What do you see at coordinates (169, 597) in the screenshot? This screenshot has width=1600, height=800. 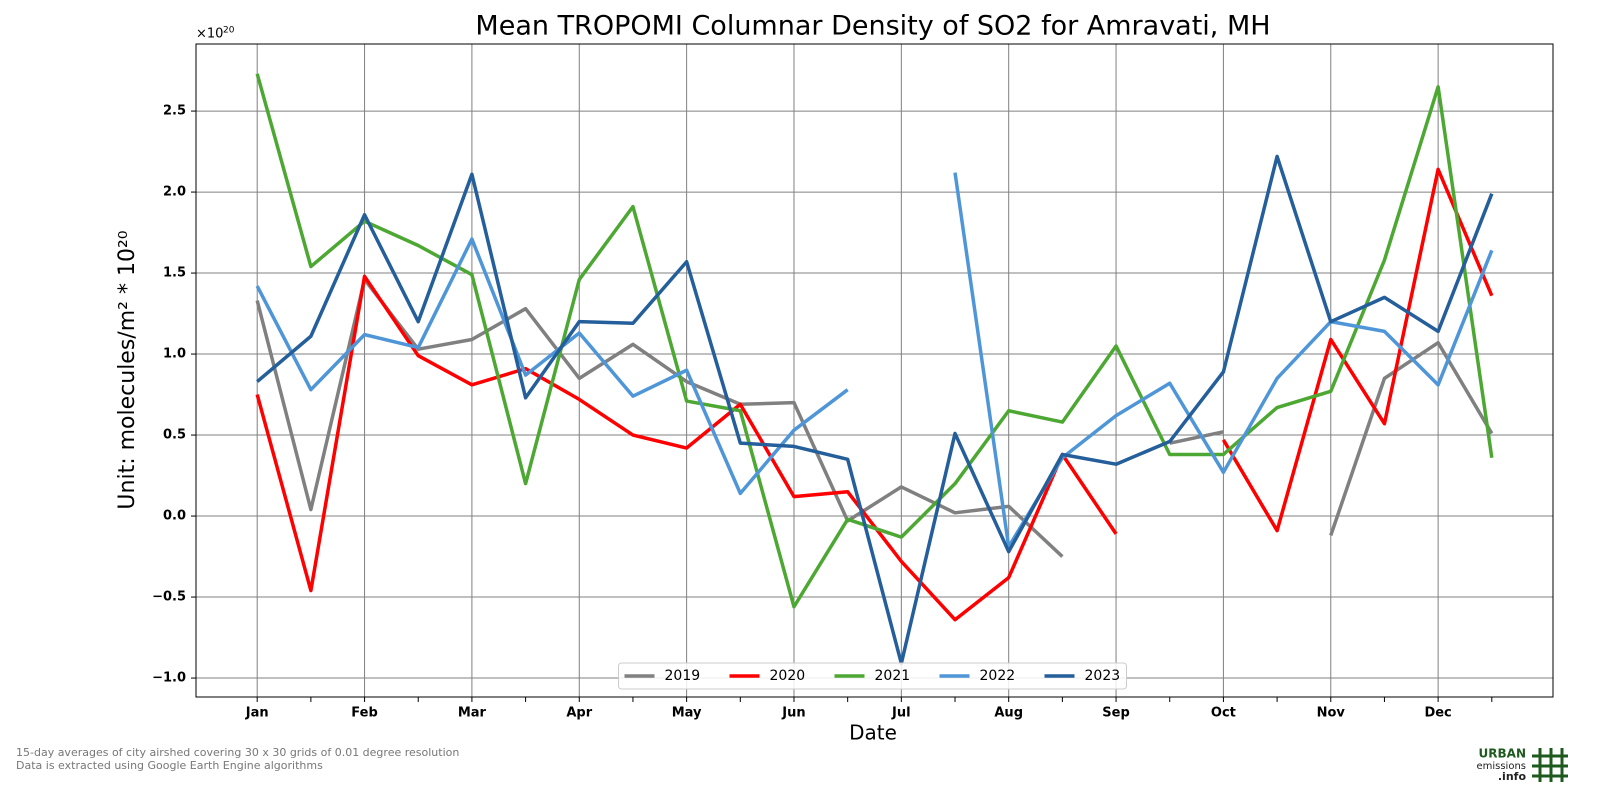 I see `y-tick-label: −0.5` at bounding box center [169, 597].